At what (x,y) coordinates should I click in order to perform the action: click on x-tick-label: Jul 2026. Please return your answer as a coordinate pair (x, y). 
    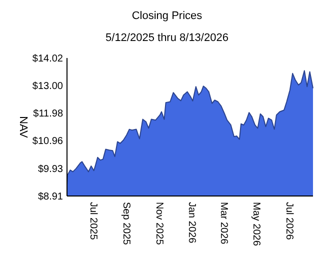
    Looking at the image, I should click on (288, 221).